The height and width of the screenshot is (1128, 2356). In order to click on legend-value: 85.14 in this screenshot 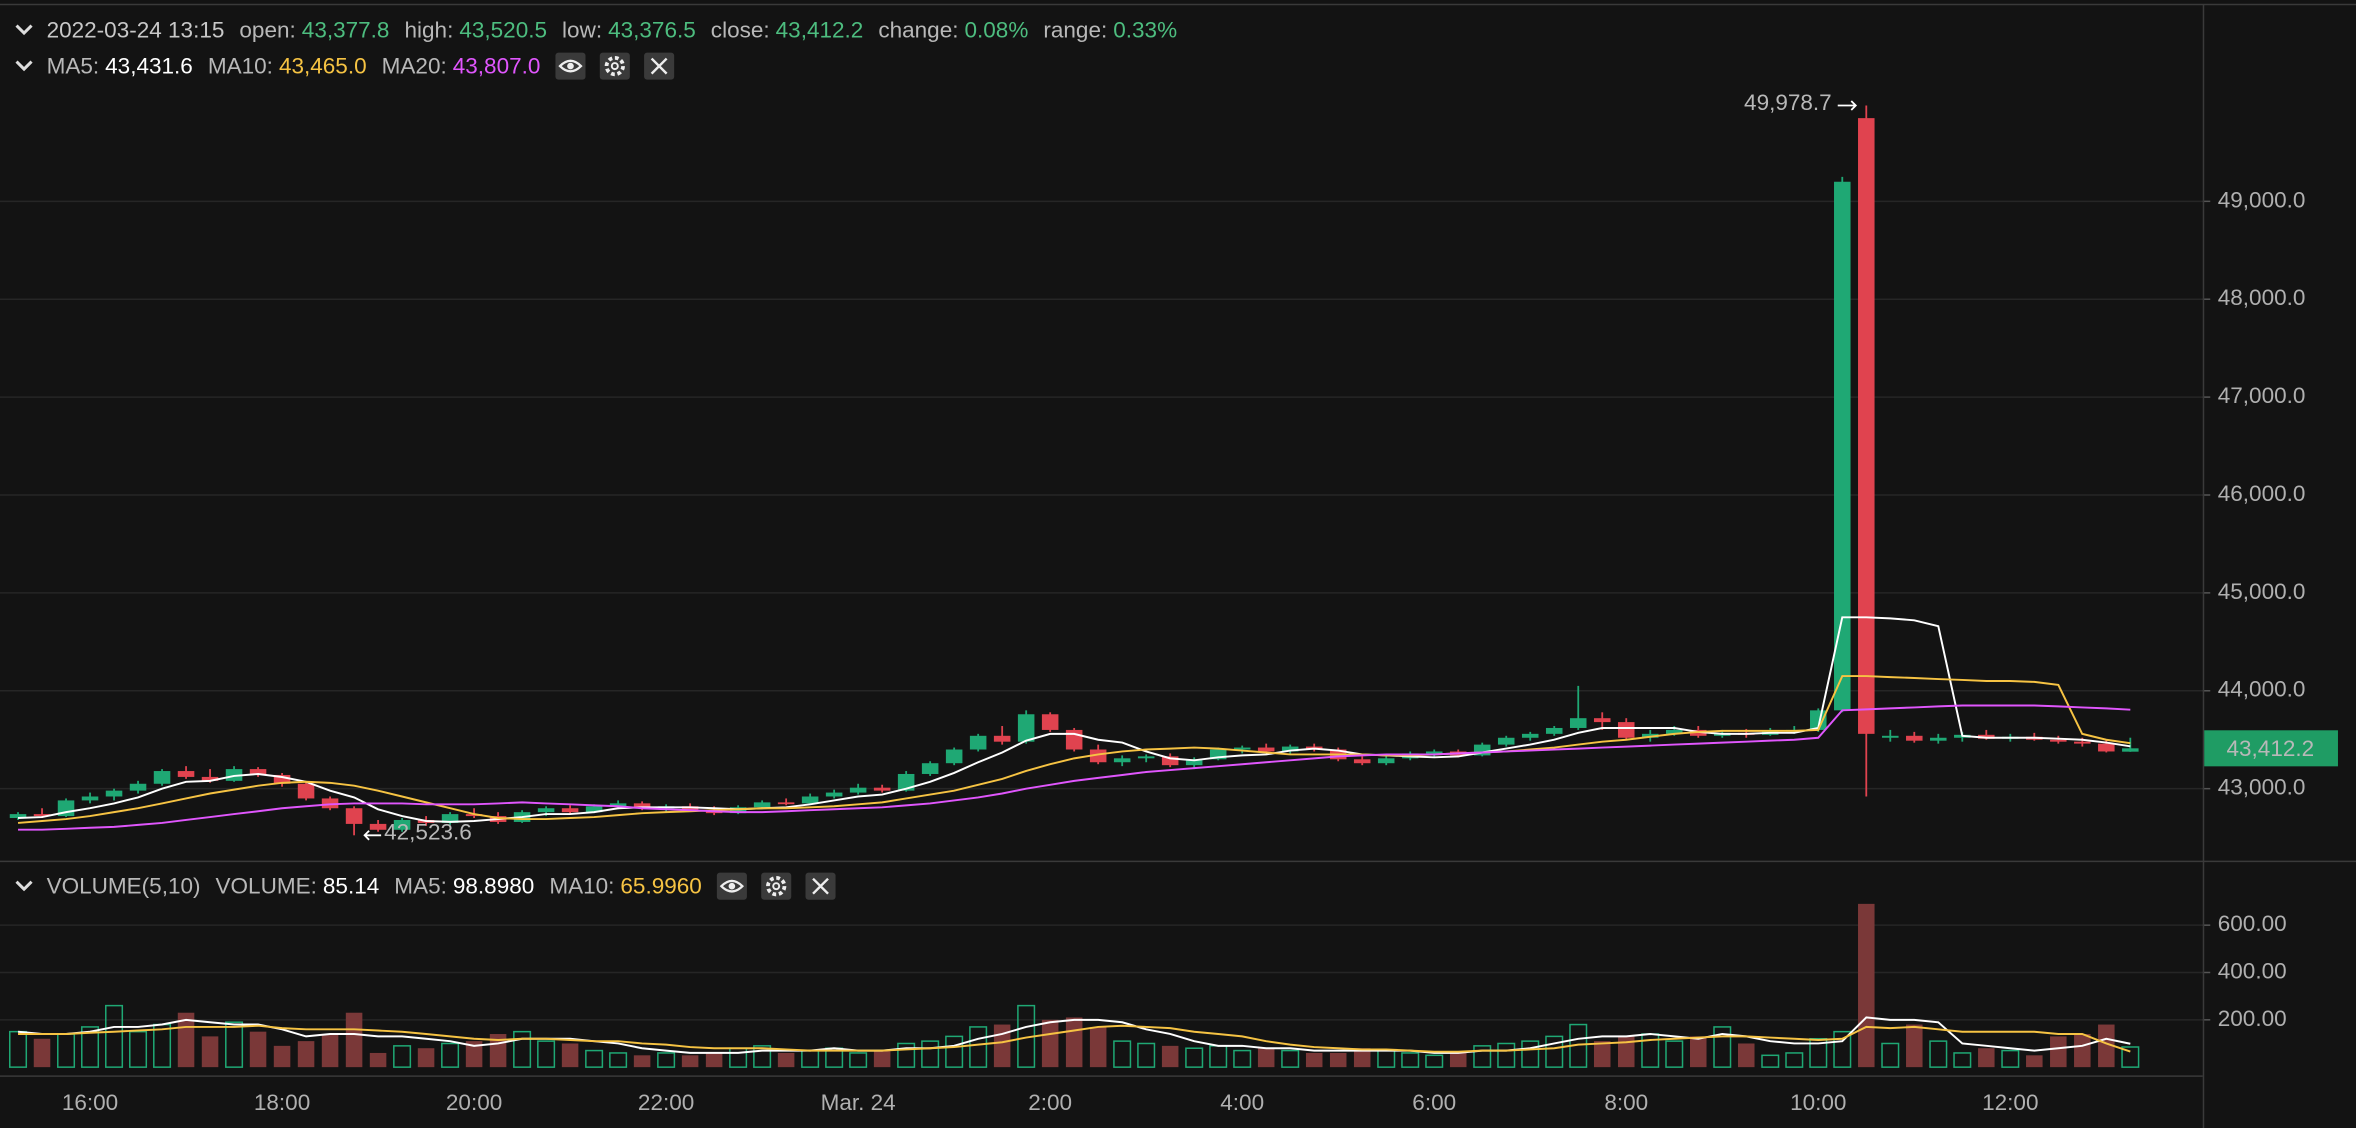, I will do `click(351, 886)`.